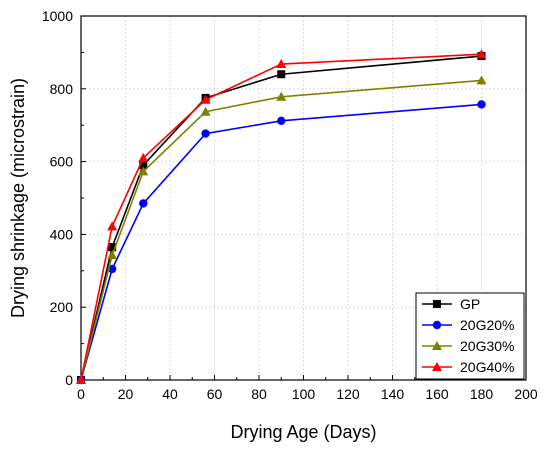 Image resolution: width=550 pixels, height=449 pixels. Describe the element at coordinates (304, 394) in the screenshot. I see `x-tick-label: 100` at that location.